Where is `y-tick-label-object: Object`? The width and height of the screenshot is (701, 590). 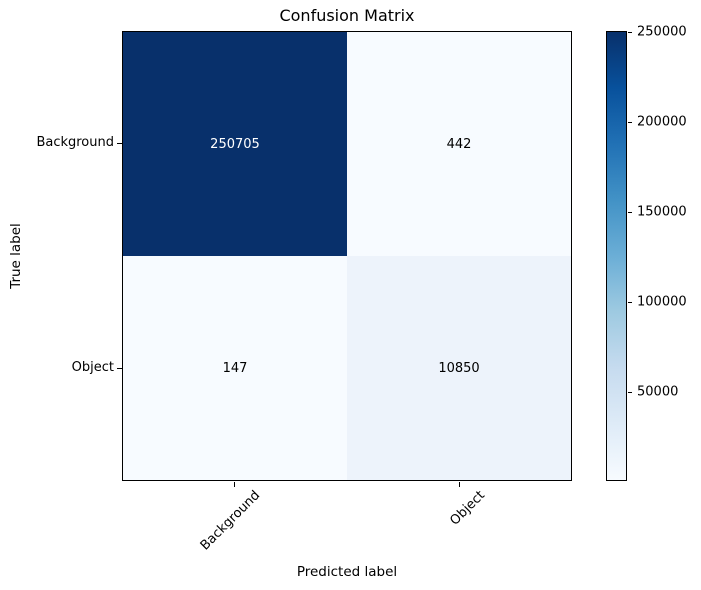 y-tick-label-object: Object is located at coordinates (92, 367).